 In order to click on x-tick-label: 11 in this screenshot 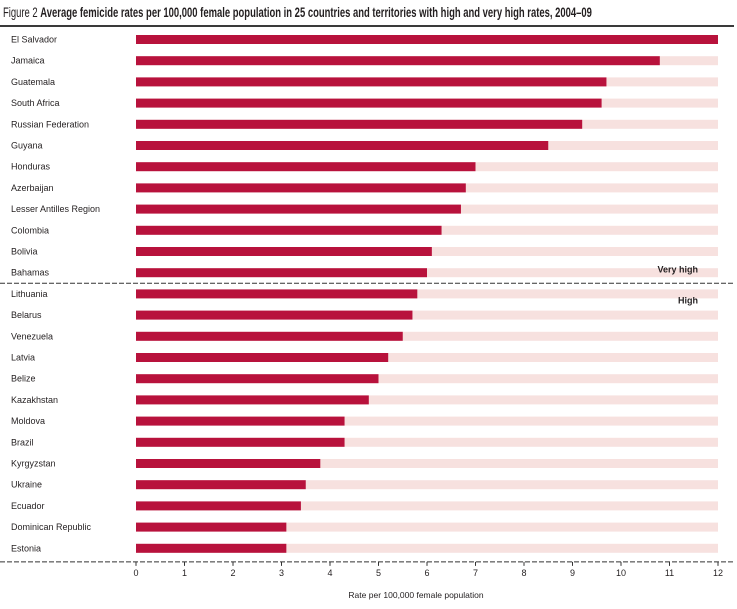, I will do `click(669, 573)`.